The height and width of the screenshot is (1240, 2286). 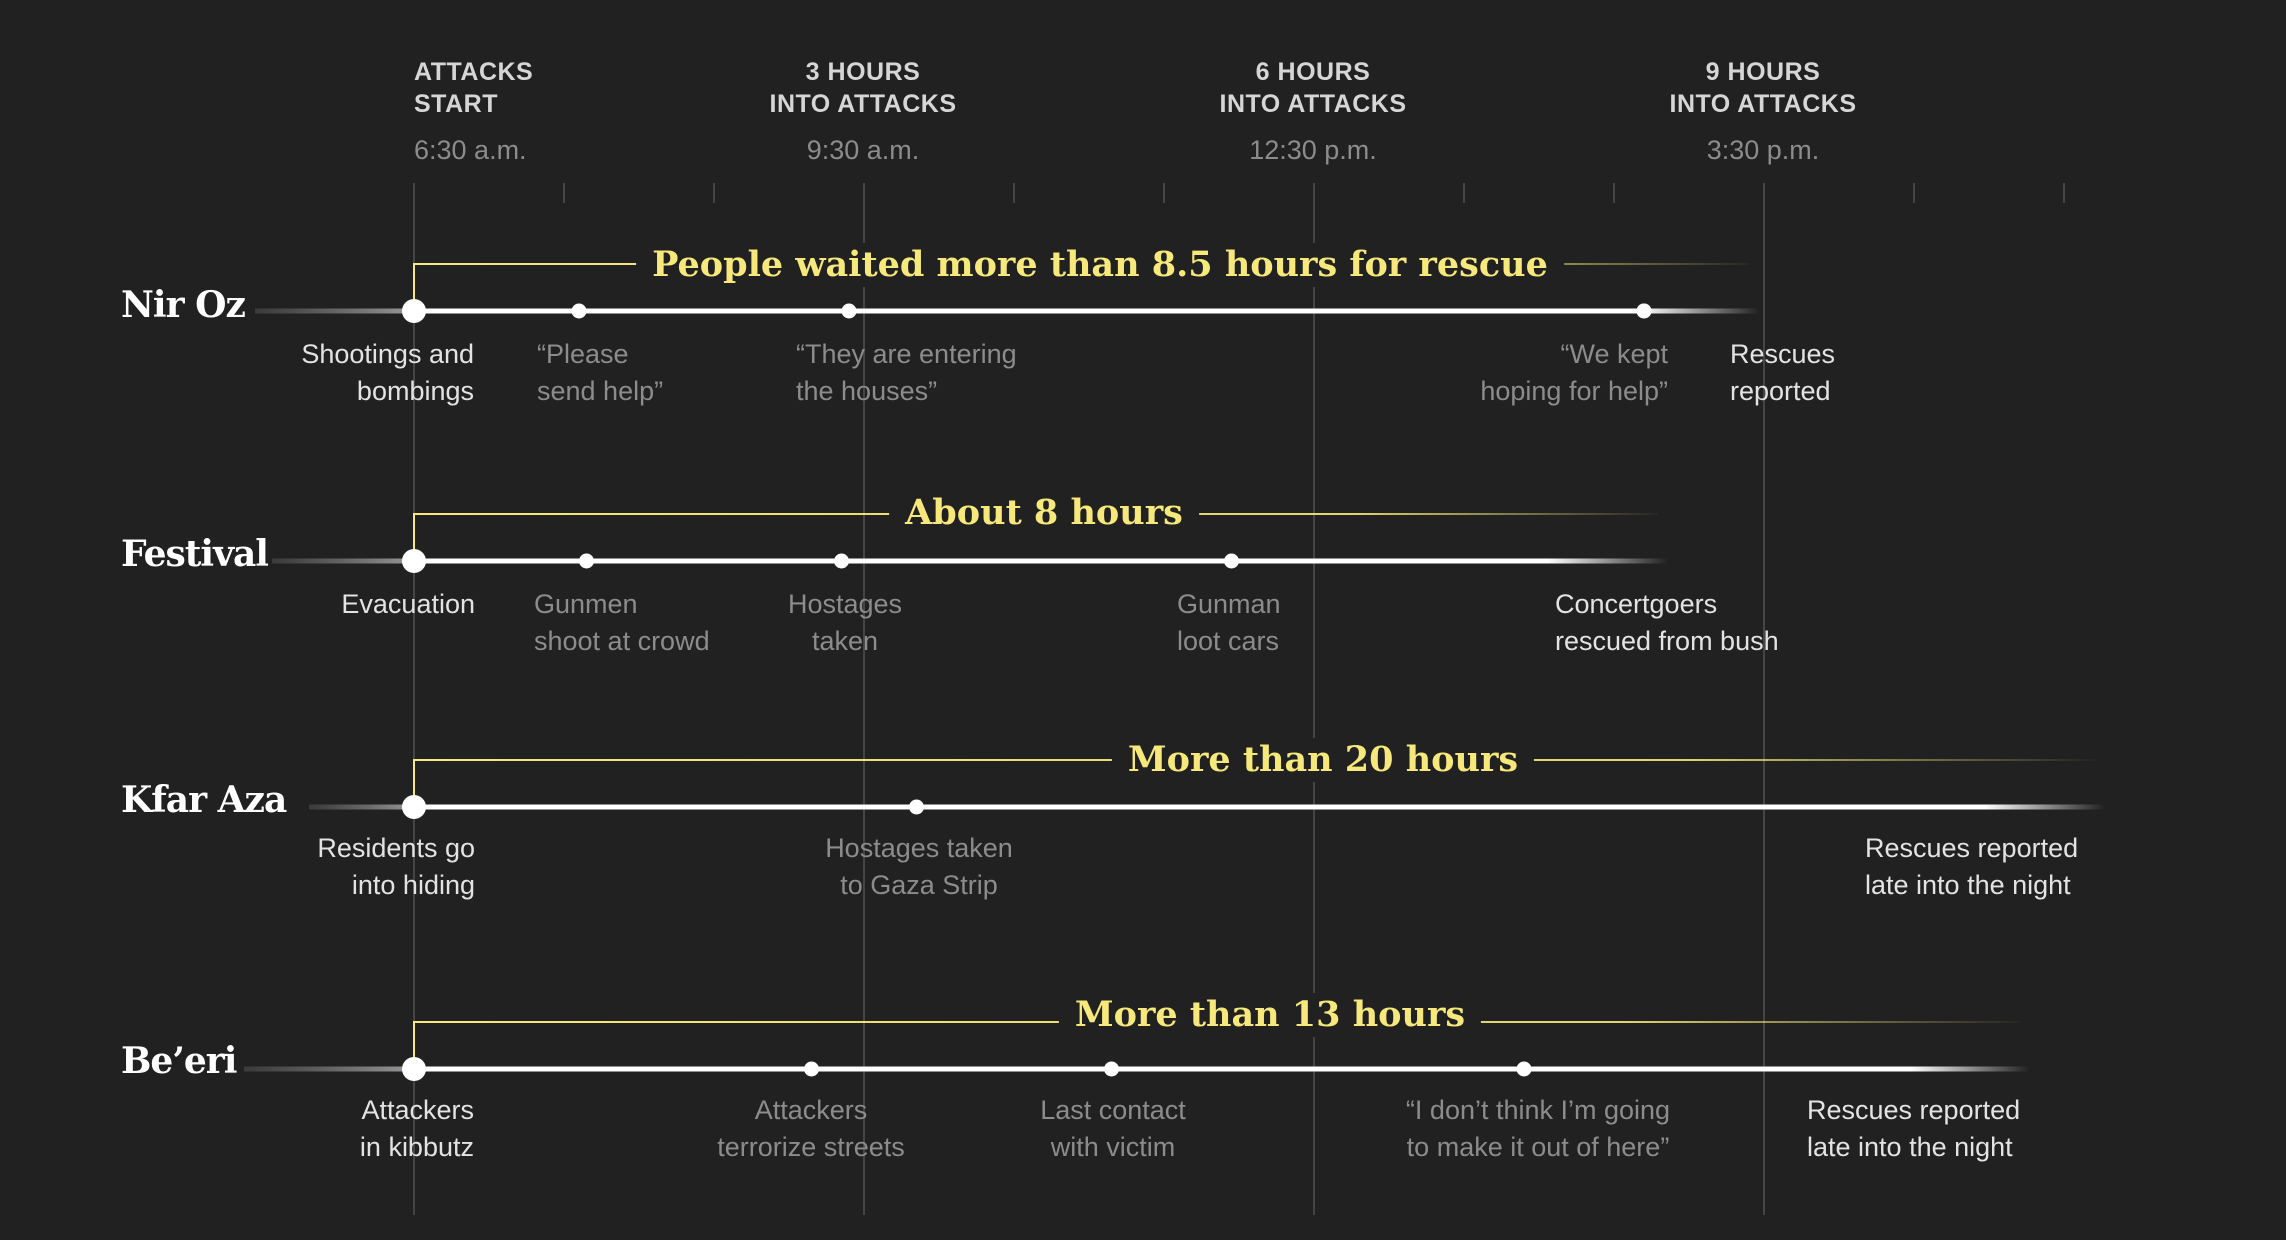 What do you see at coordinates (413, 885) in the screenshot?
I see `event-line: into hiding` at bounding box center [413, 885].